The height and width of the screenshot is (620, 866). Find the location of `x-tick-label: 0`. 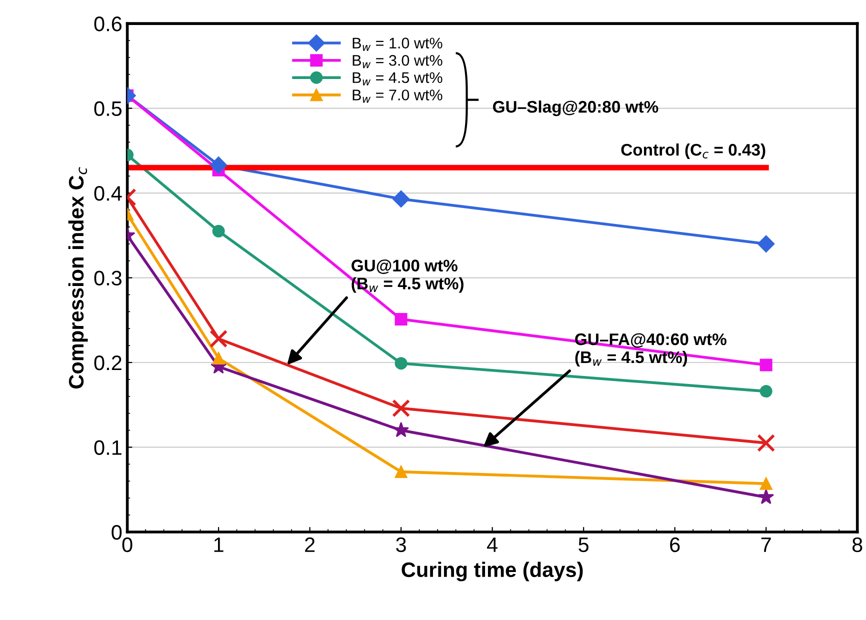

x-tick-label: 0 is located at coordinates (127, 544).